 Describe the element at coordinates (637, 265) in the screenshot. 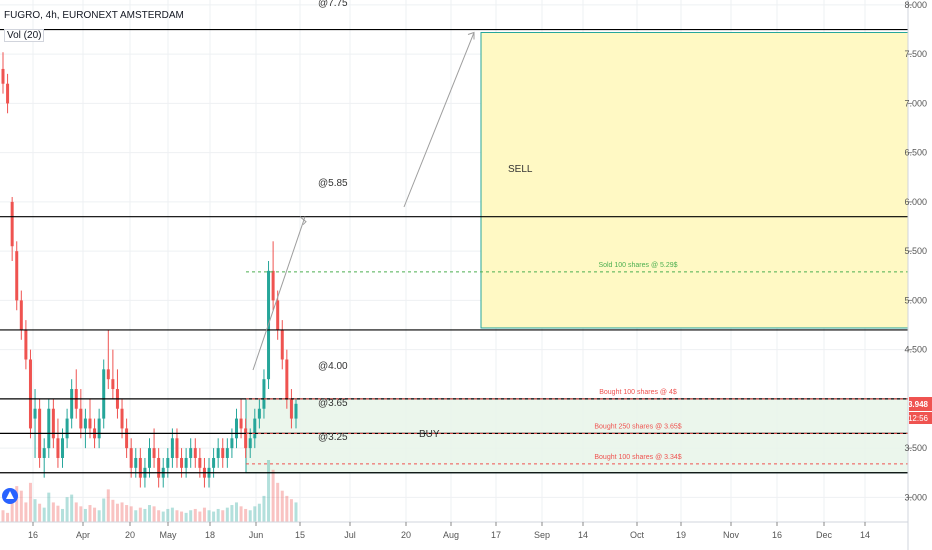

I see `trade-label: Sold 100 shares @ 5.29$` at that location.